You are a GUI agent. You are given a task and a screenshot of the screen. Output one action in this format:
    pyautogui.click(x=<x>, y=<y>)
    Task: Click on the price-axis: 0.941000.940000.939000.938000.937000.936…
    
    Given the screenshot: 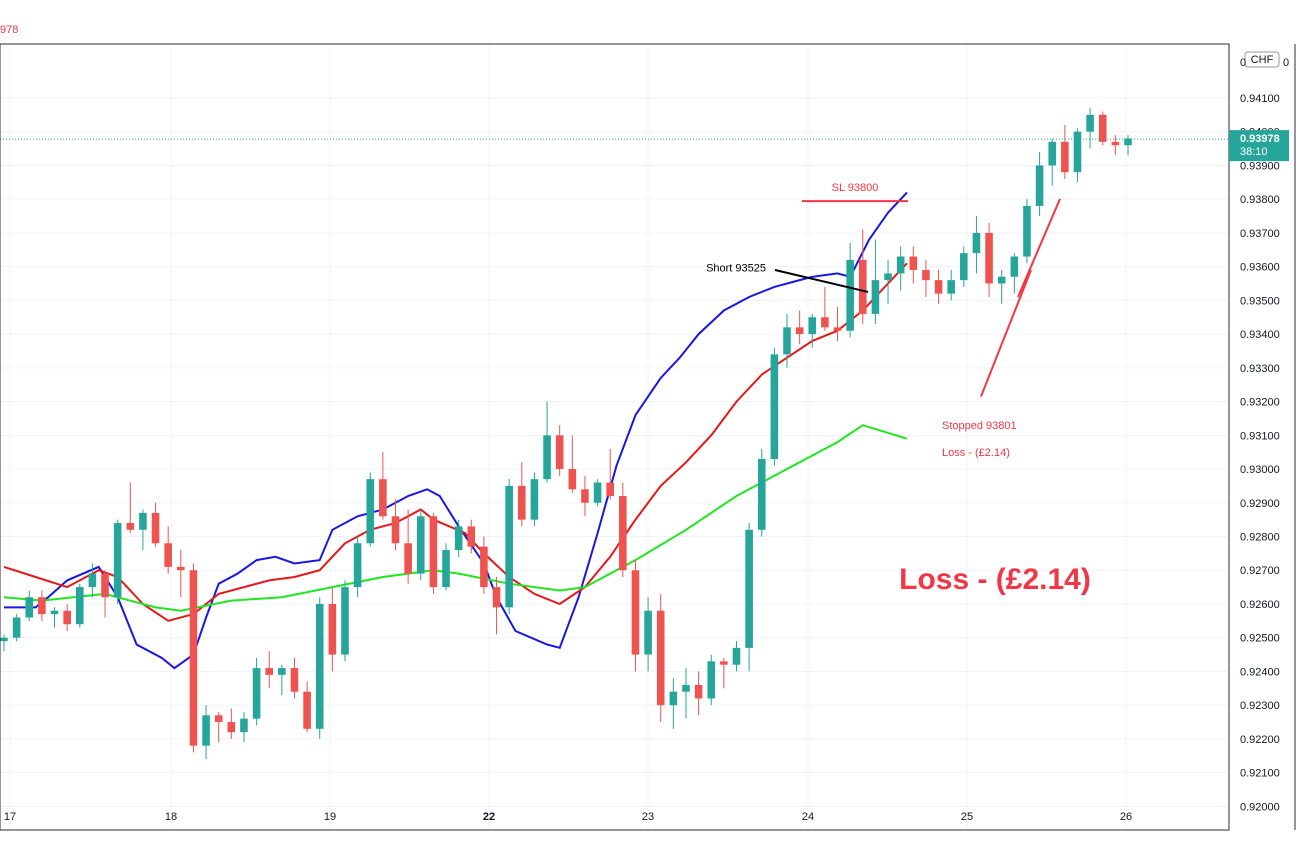 What is the action you would take?
    pyautogui.click(x=1260, y=453)
    